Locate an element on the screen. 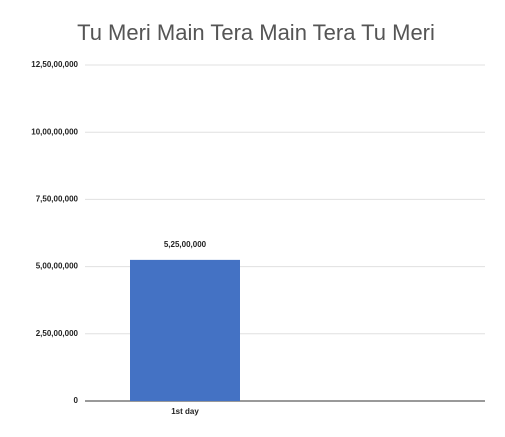 This screenshot has height=437, width=505. y-tick-label: 10,00,00,000 is located at coordinates (54, 131).